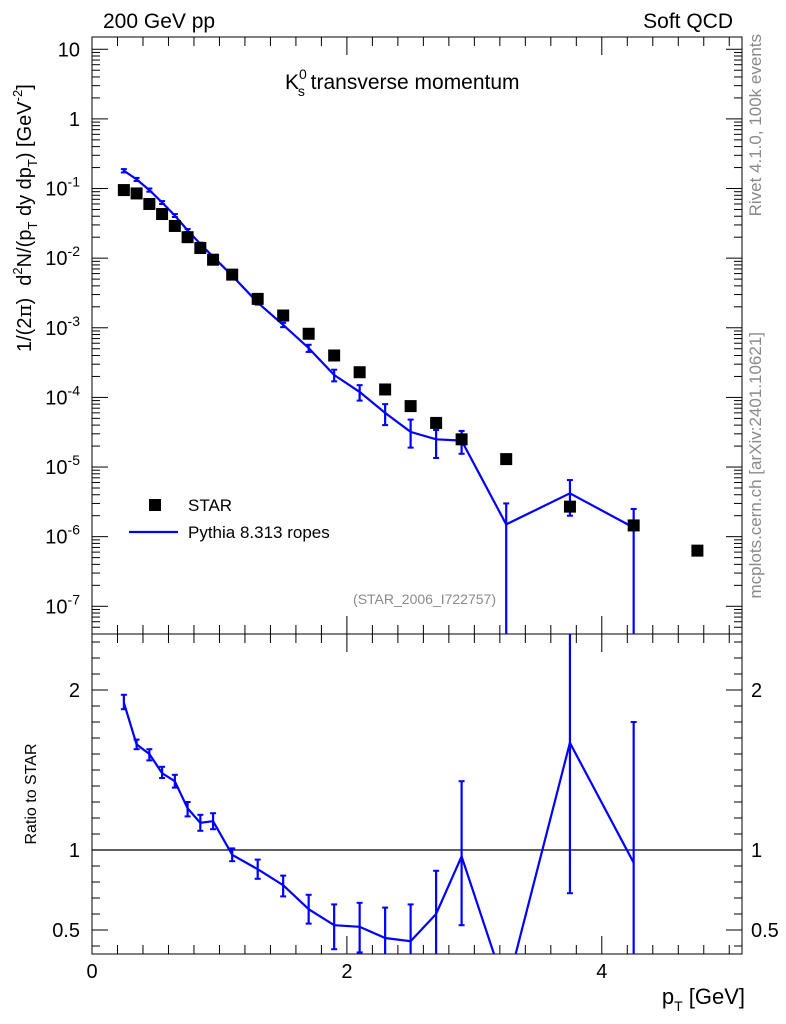 This screenshot has width=786, height=1024. Describe the element at coordinates (62, 465) in the screenshot. I see `main-y-tick-label: 10⁻⁵` at that location.